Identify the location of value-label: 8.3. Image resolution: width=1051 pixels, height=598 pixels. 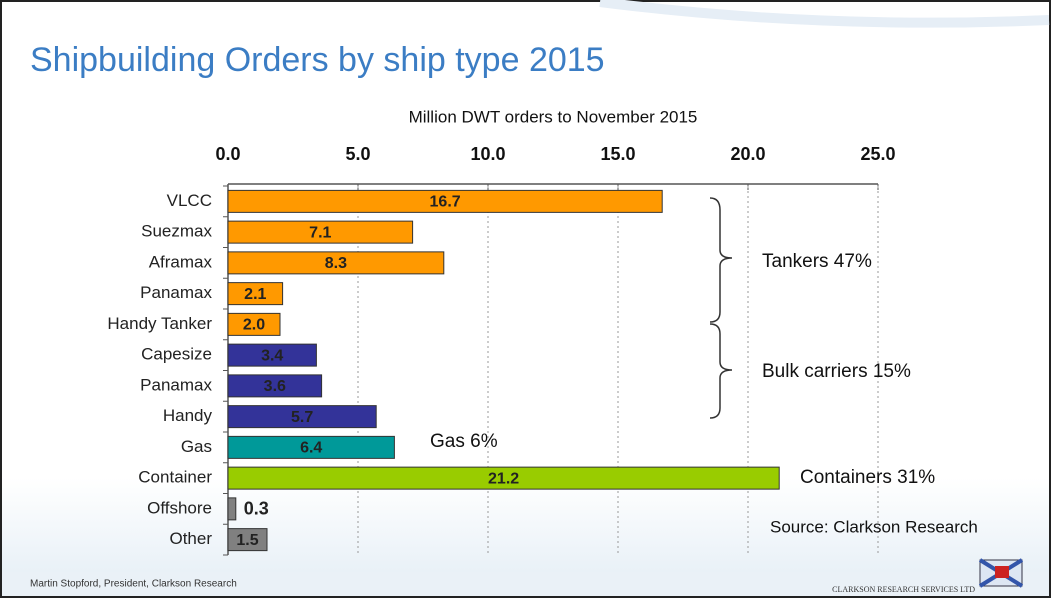
(336, 263).